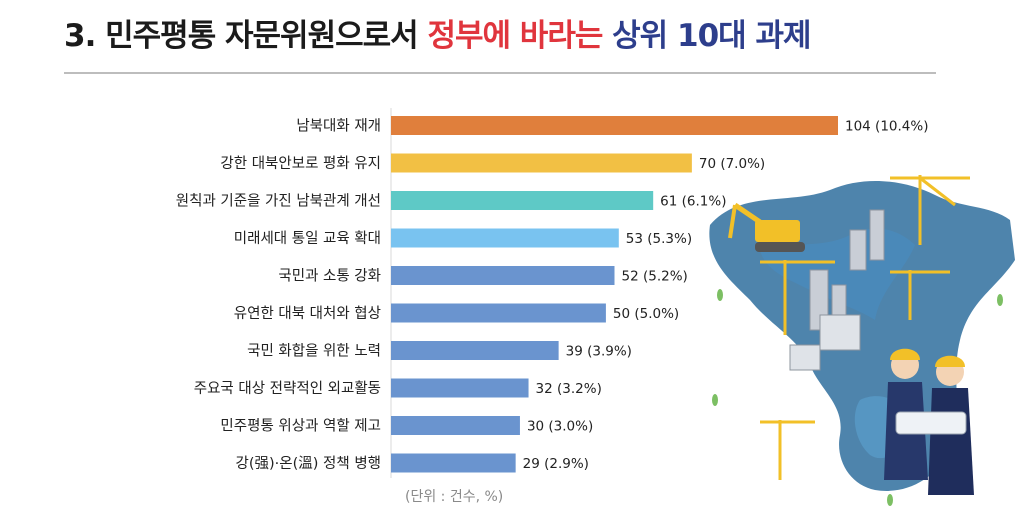  What do you see at coordinates (837, 290) in the screenshot?
I see `buildings` at bounding box center [837, 290].